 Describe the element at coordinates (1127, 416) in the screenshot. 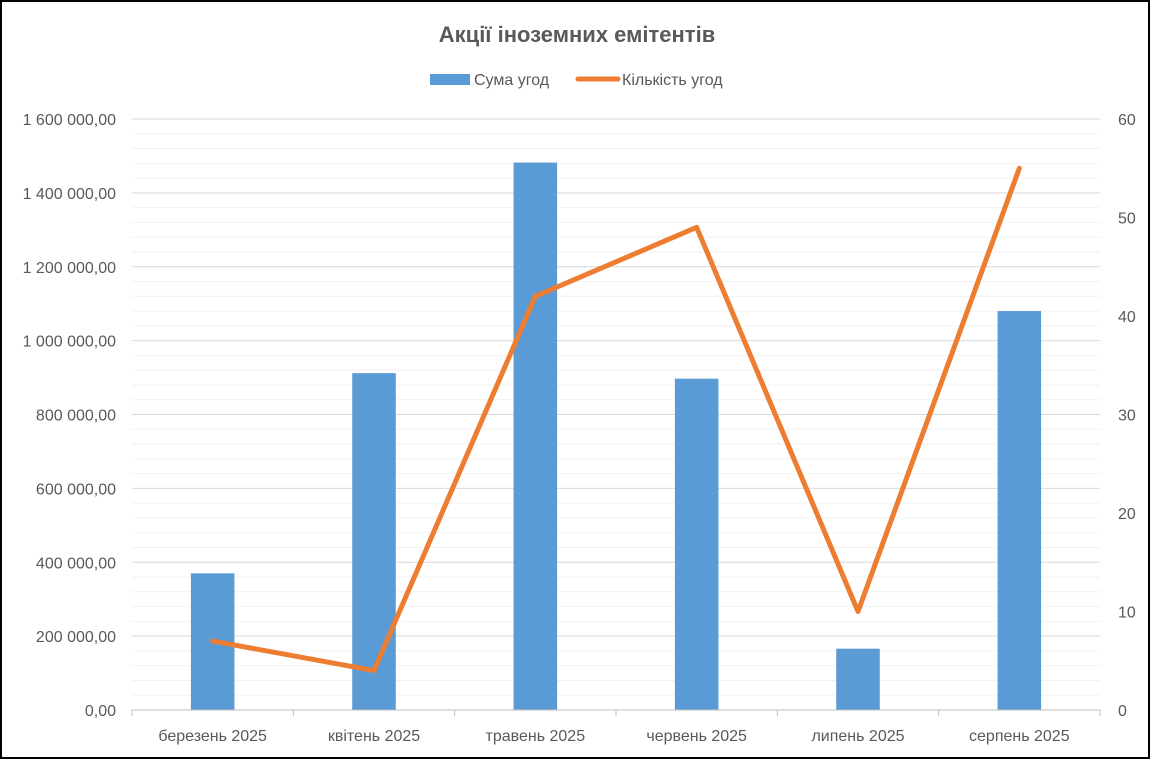

I see `y-right-tick-label: 30` at that location.